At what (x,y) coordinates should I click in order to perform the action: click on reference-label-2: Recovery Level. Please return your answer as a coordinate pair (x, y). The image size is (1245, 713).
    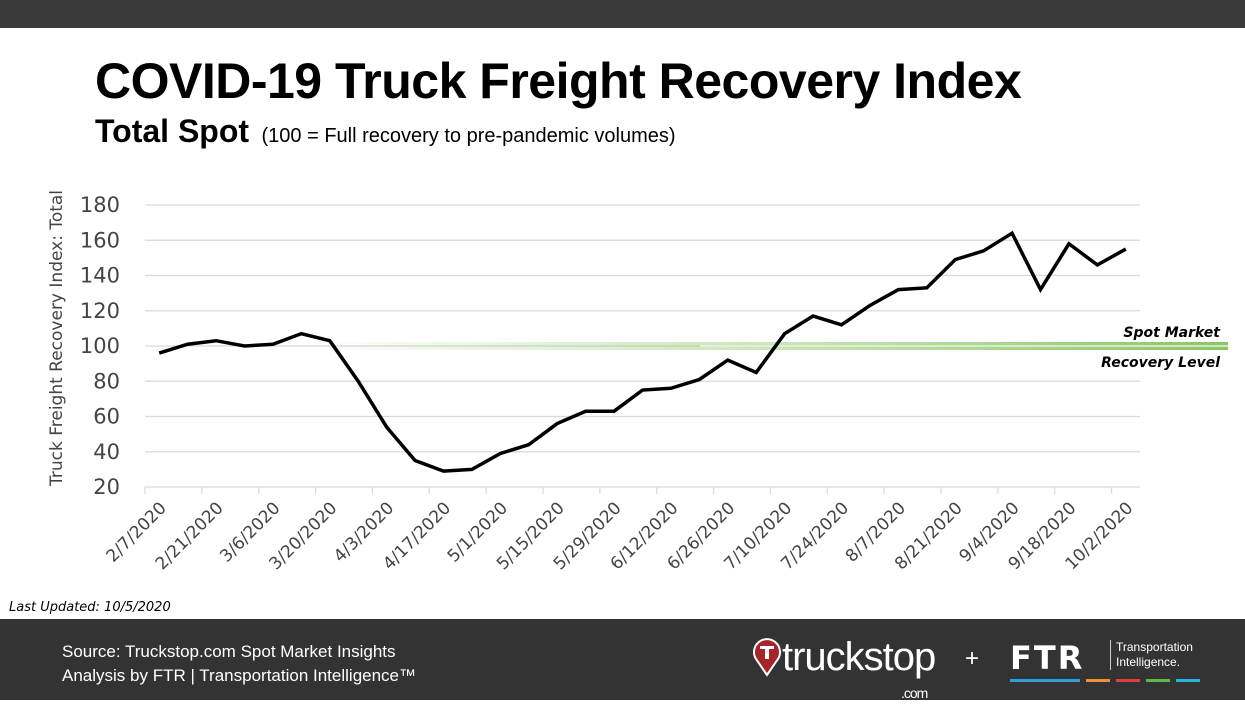
    Looking at the image, I should click on (1160, 363).